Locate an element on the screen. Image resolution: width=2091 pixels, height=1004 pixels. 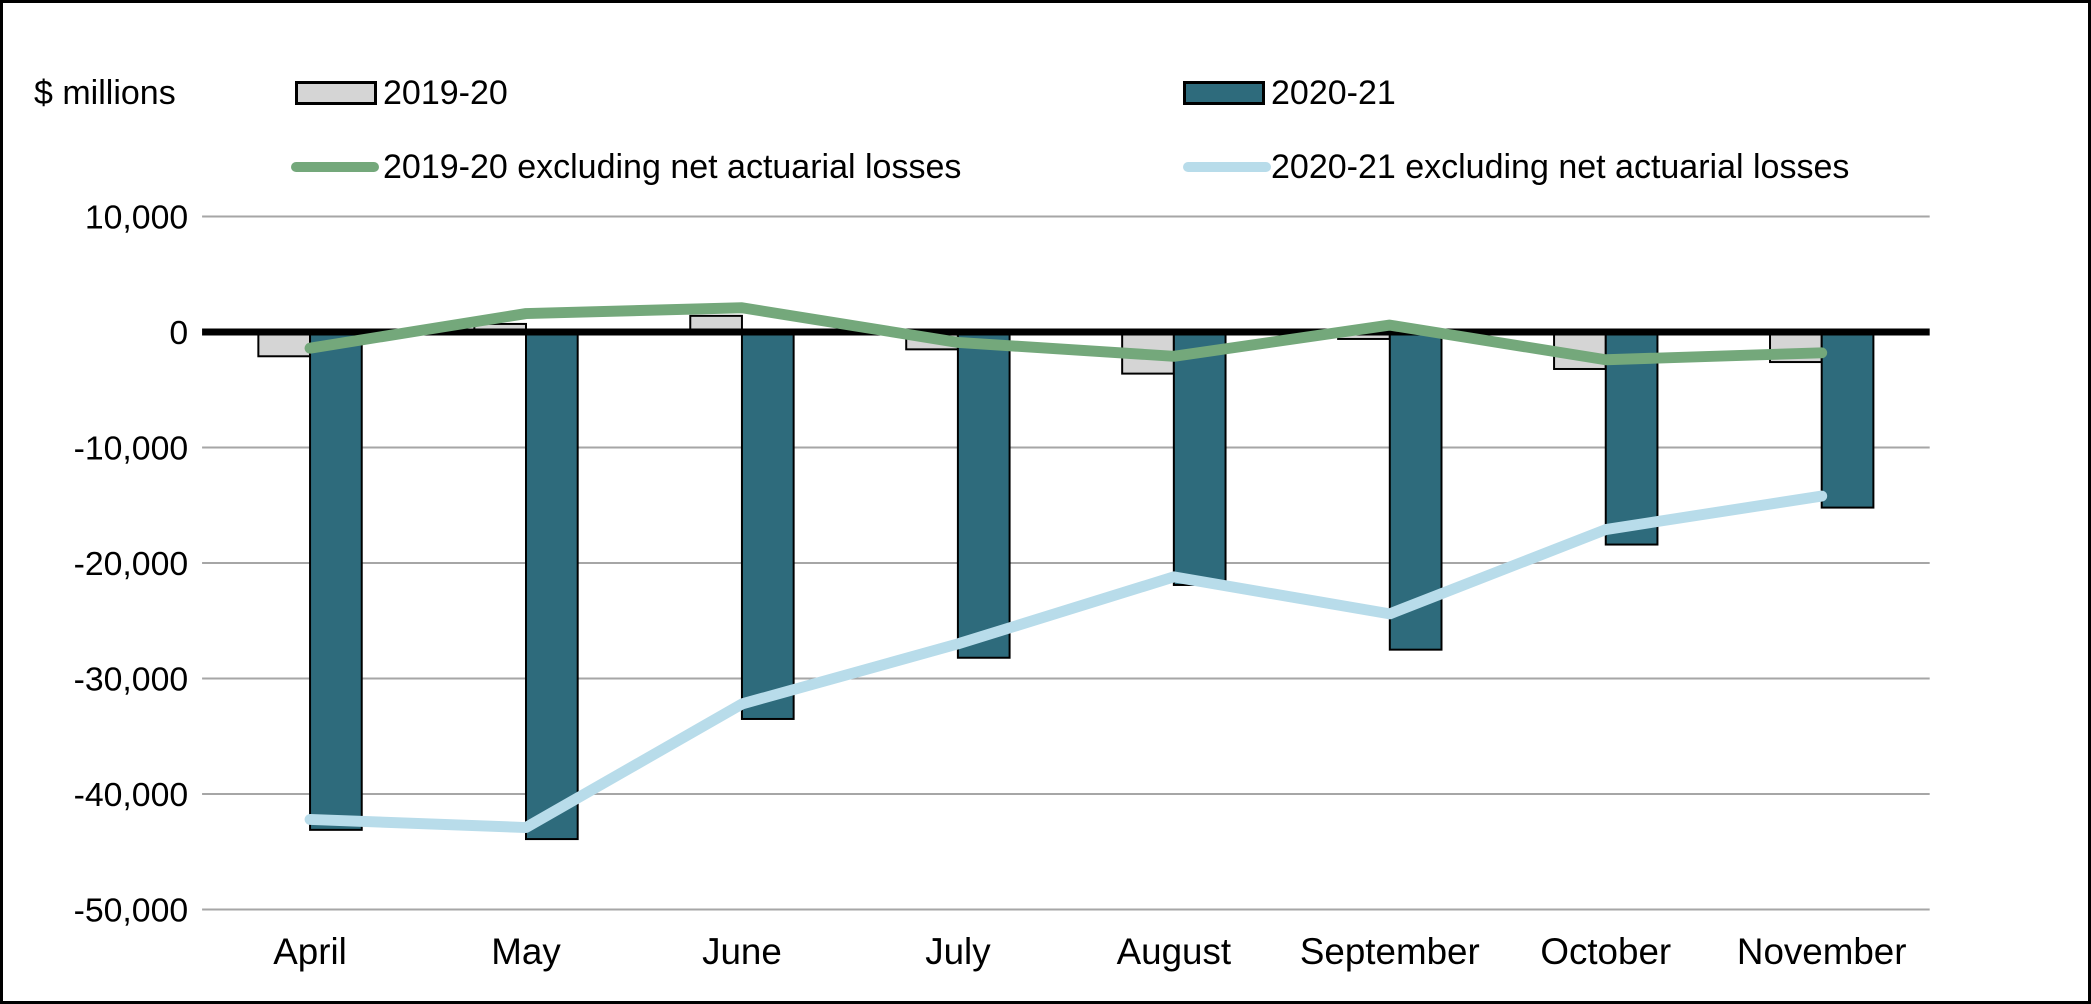
bar-2020-21-April is located at coordinates (336, 581).